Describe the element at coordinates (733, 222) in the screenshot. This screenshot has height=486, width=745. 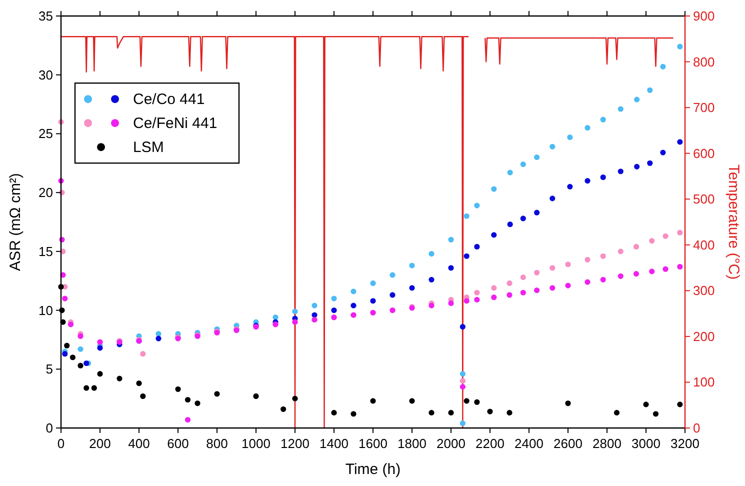
I see `y2-axis-title: Temperature (°C)` at that location.